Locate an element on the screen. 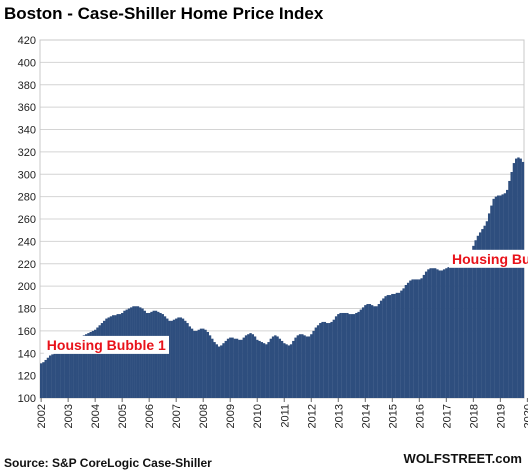 This screenshot has width=528, height=474. x-tick-label: 2004 is located at coordinates (96, 416).